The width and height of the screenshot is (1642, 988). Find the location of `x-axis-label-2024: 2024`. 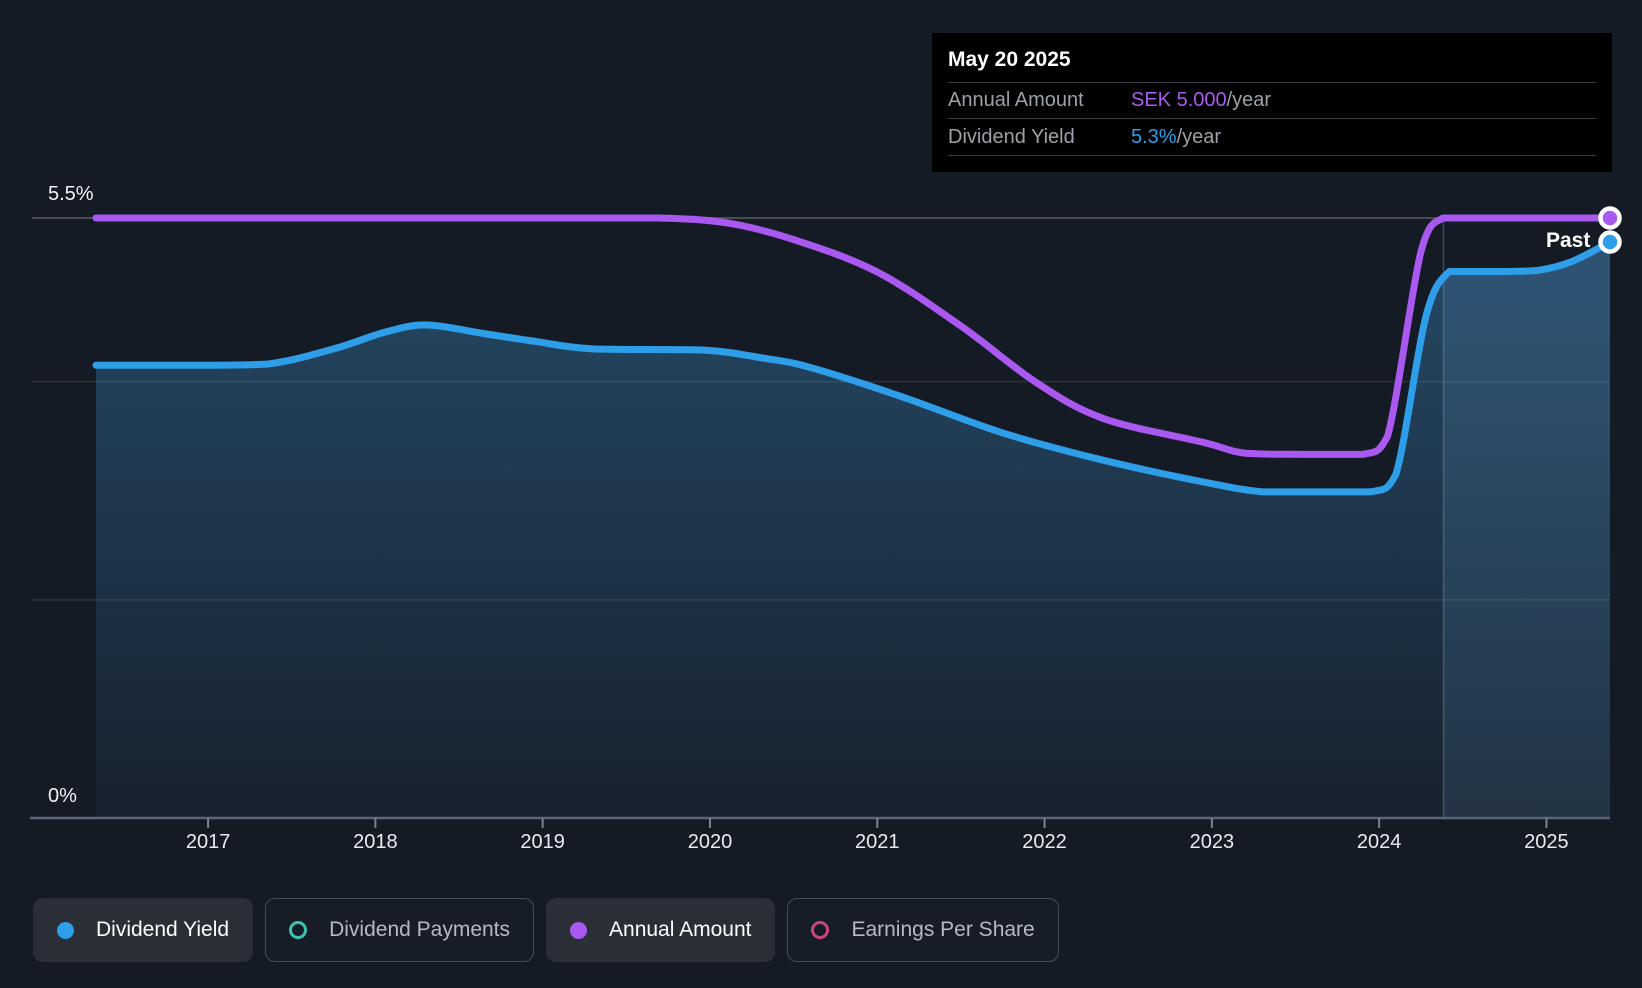

x-axis-label-2024: 2024 is located at coordinates (1379, 842).